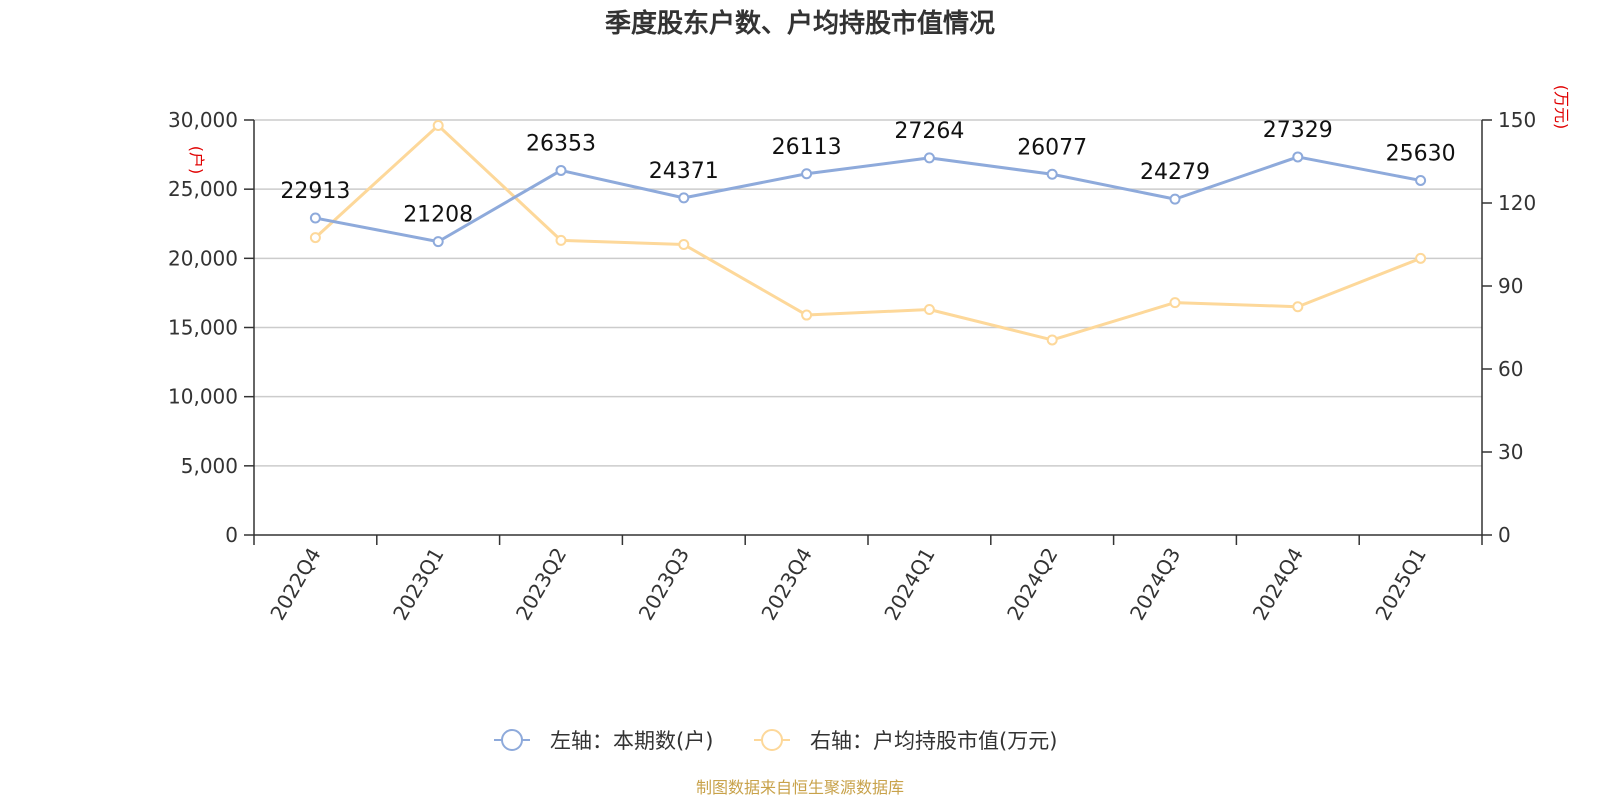 The width and height of the screenshot is (1600, 800). Describe the element at coordinates (418, 584) in the screenshot. I see `x-tick-label: 2023Q1` at that location.